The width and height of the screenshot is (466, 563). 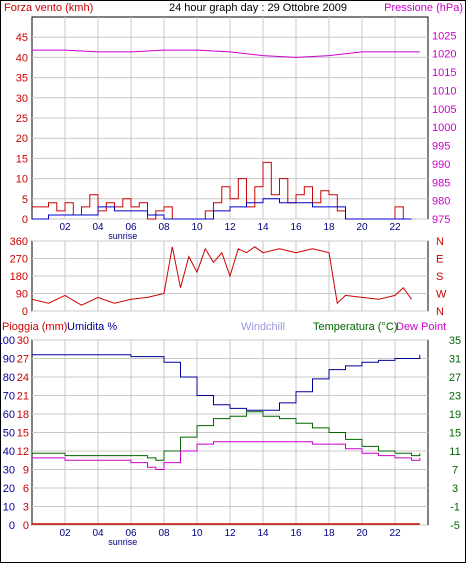 I want to click on pressure-y-tick-label: 1000, so click(x=444, y=128).